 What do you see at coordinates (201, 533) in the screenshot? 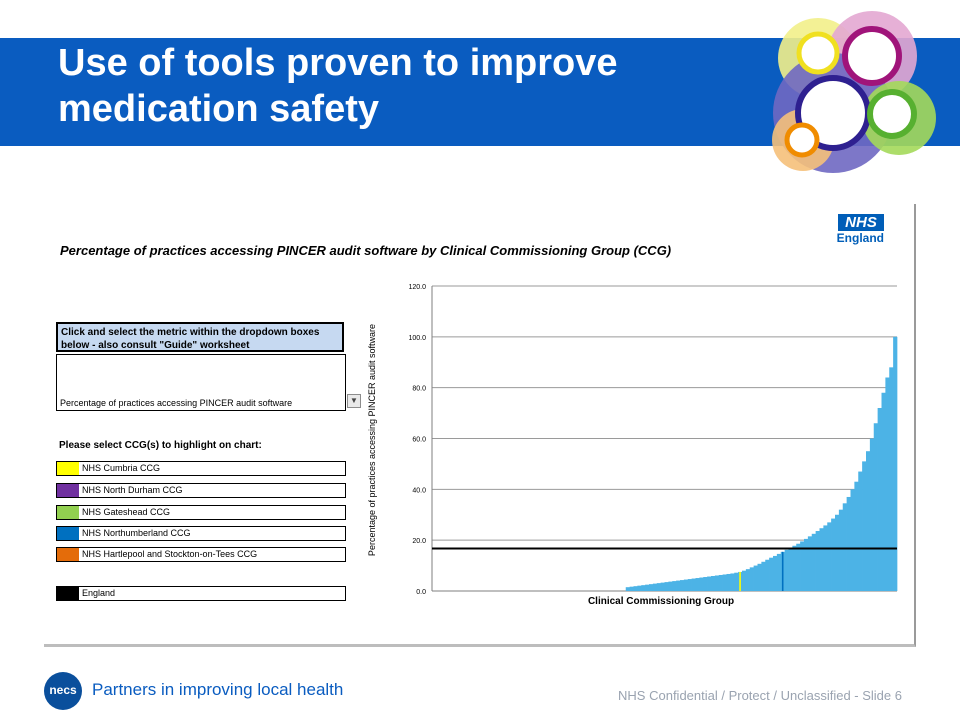
I see `ccg-select-northumberland: NHS Northumberland CCG` at bounding box center [201, 533].